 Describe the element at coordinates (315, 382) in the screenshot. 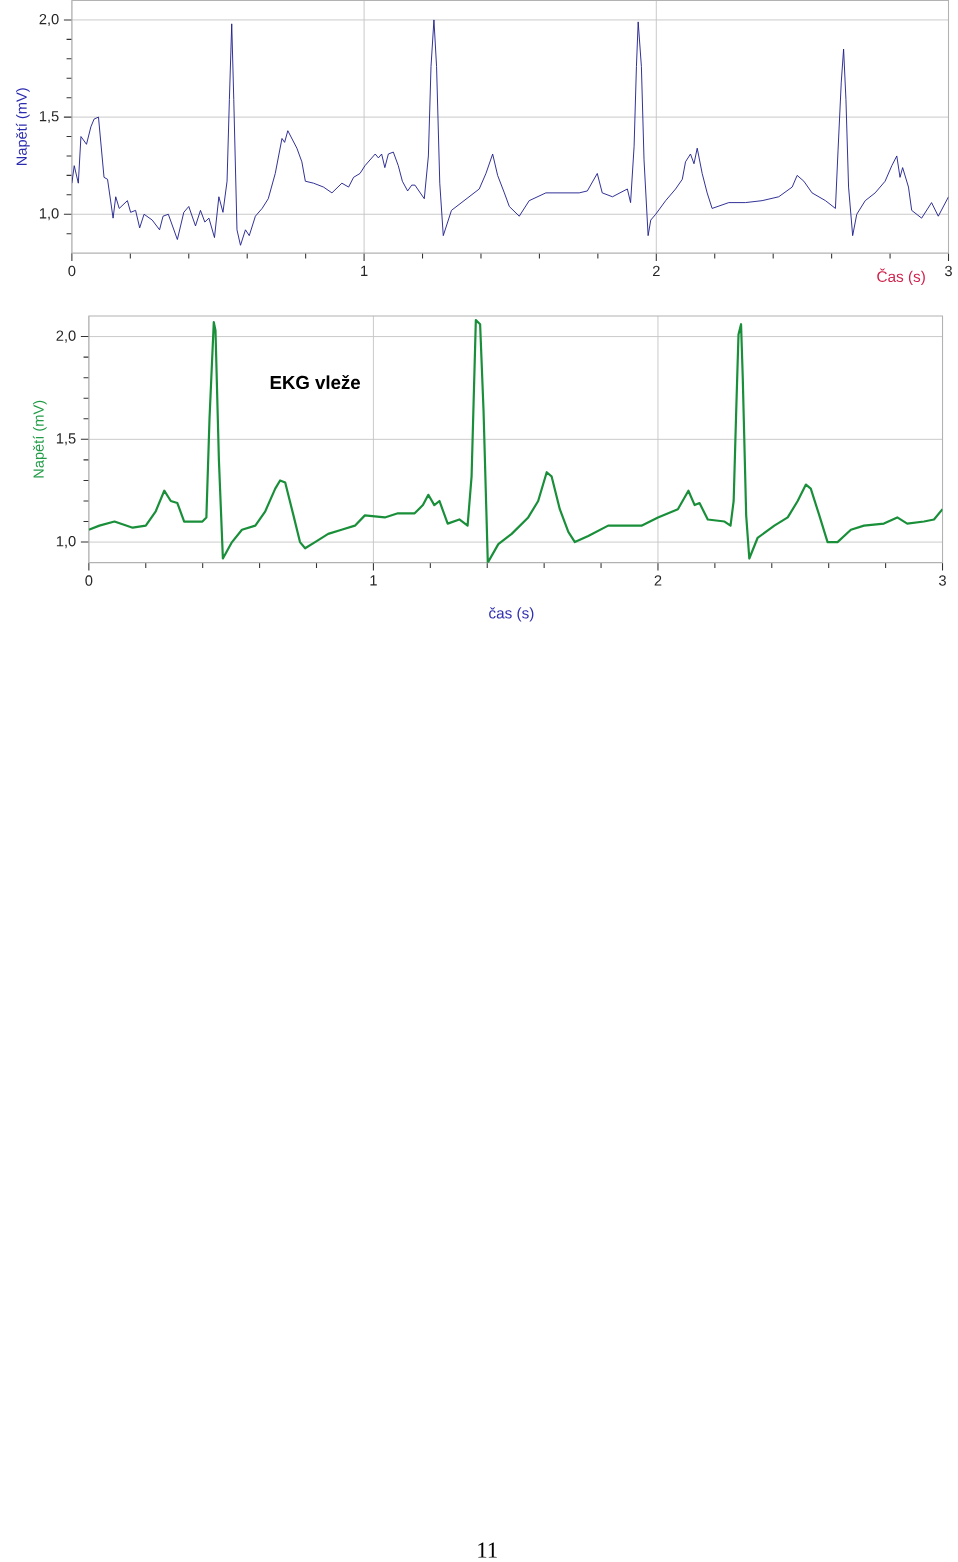

I see `text: EKG vleže` at that location.